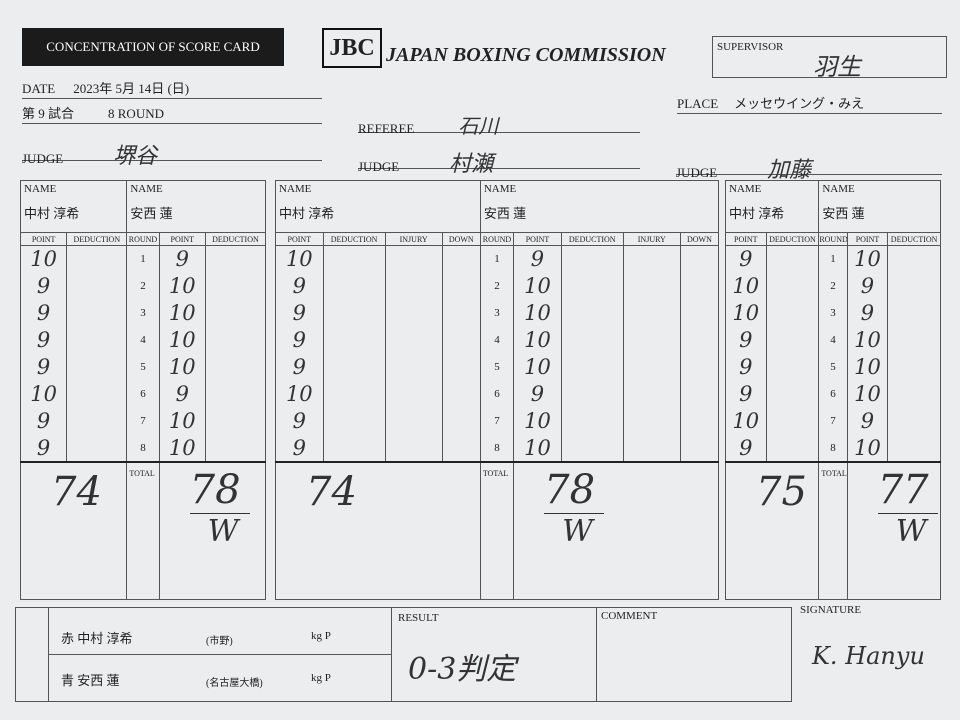  What do you see at coordinates (219, 490) in the screenshot?
I see `blue-total: 78` at bounding box center [219, 490].